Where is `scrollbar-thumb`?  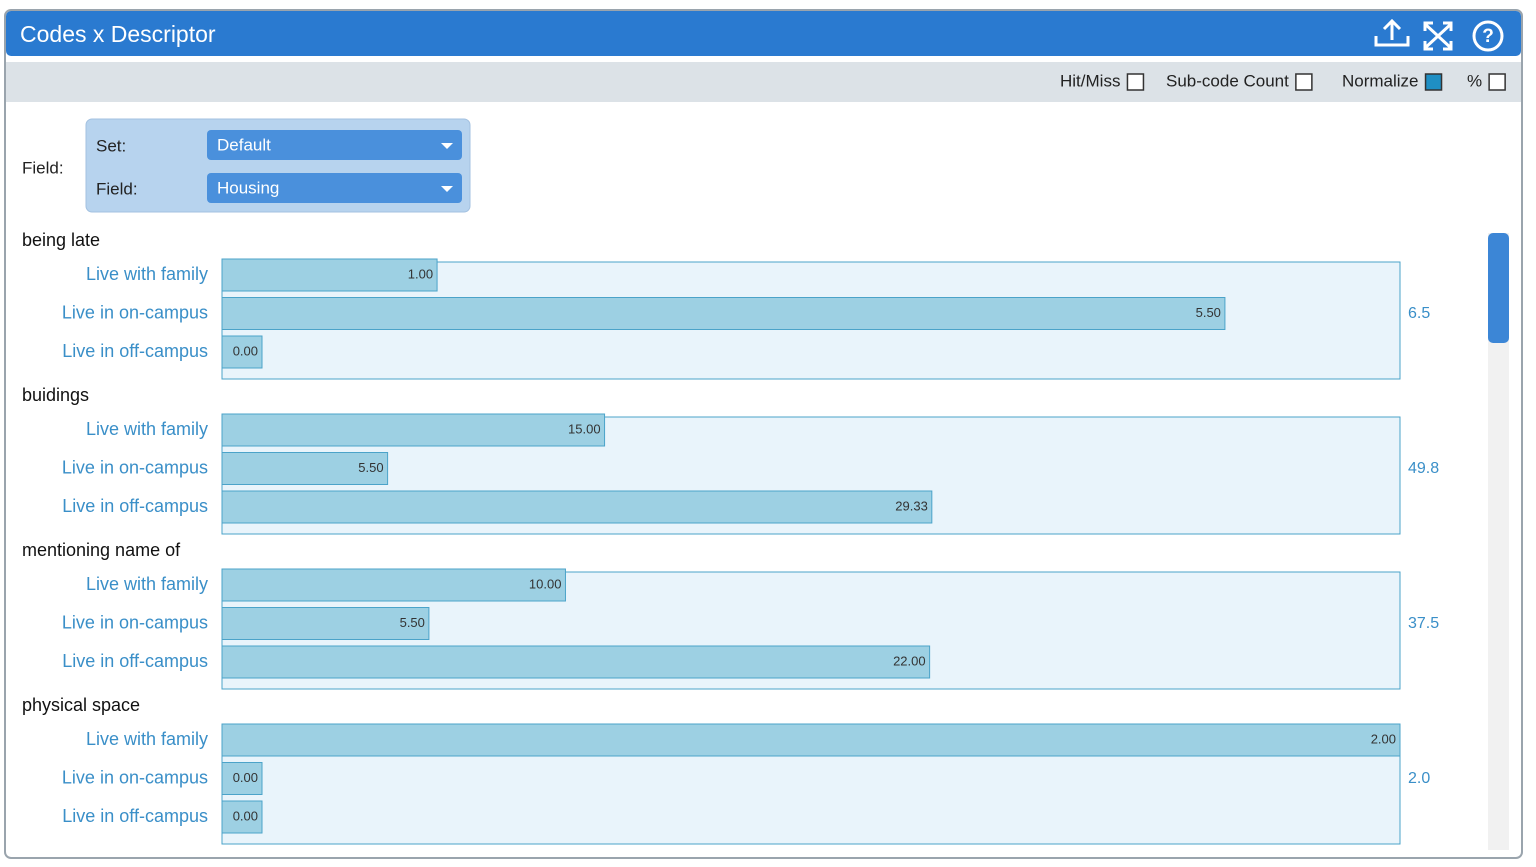
scrollbar-thumb is located at coordinates (1498, 288).